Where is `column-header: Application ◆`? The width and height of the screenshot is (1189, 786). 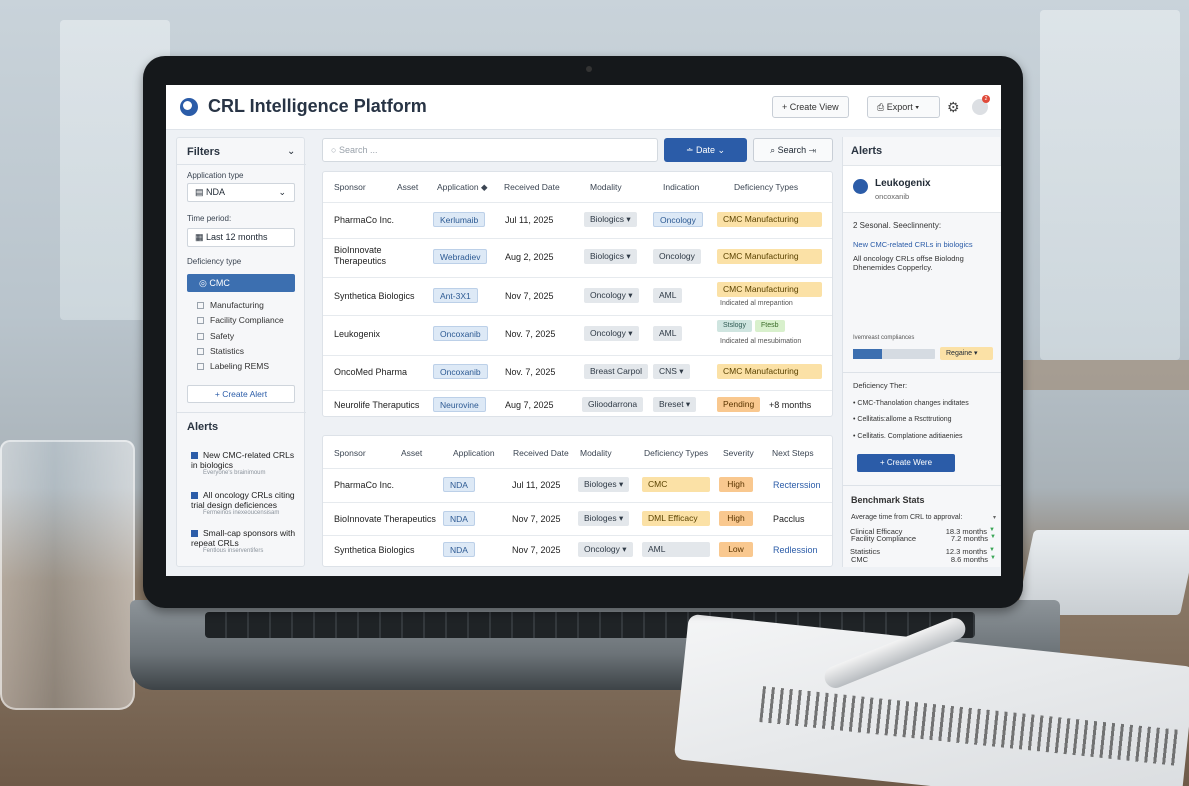 column-header: Application ◆ is located at coordinates (462, 187).